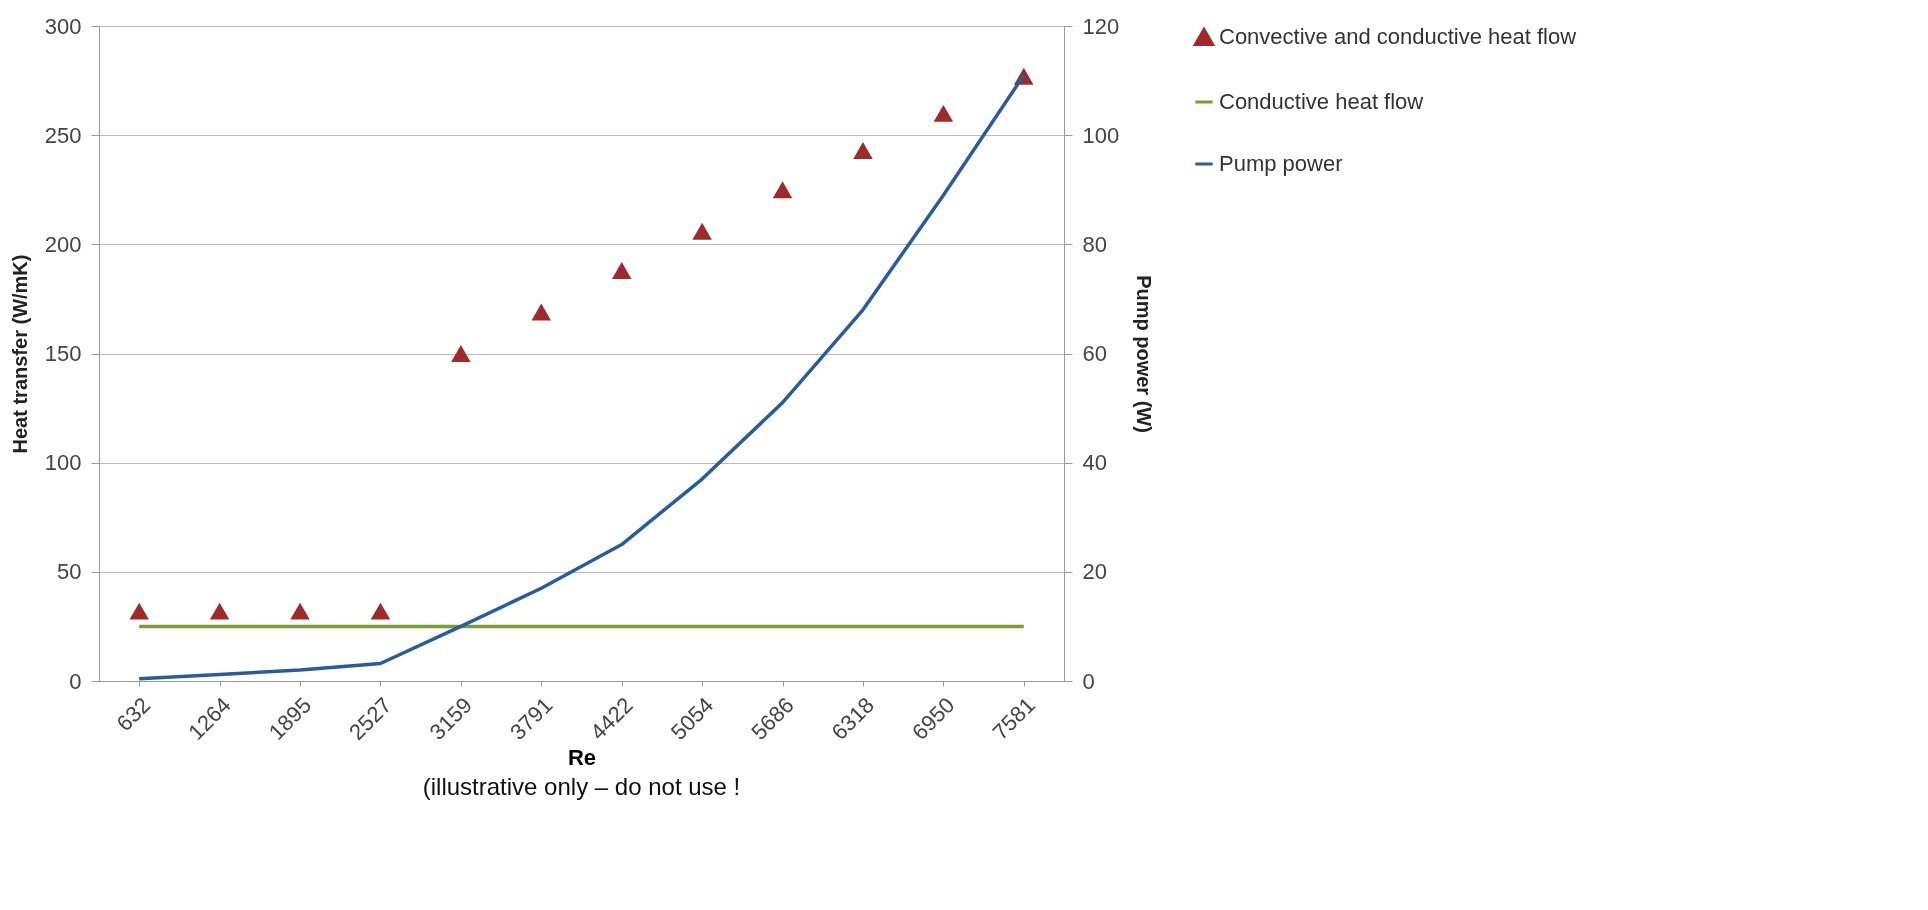  Describe the element at coordinates (582, 757) in the screenshot. I see `x-axis-title: Re` at that location.